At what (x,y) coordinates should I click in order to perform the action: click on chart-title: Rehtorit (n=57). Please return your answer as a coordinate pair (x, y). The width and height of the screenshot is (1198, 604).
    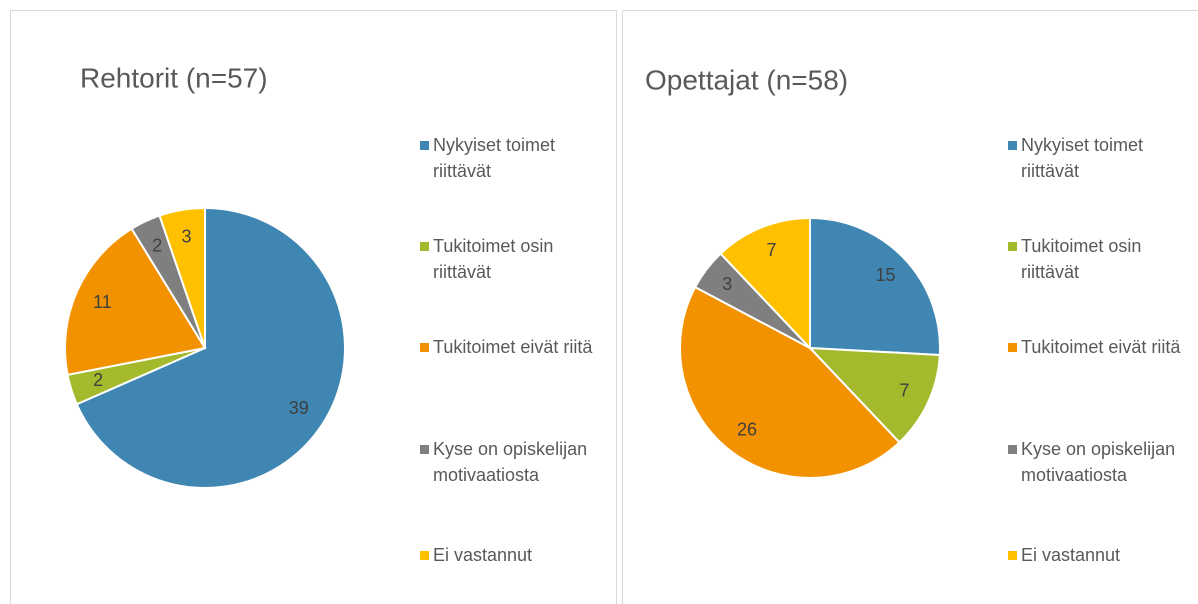
    Looking at the image, I should click on (174, 77).